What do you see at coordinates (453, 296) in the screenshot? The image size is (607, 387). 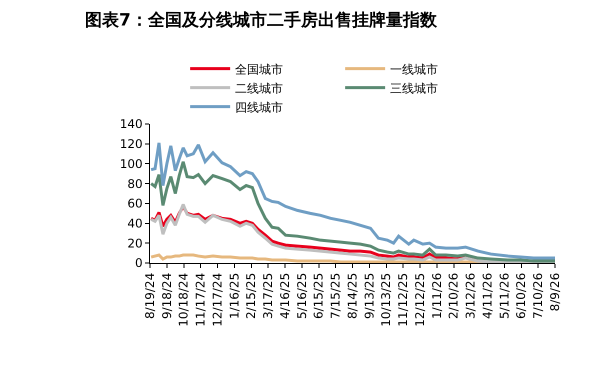 I see `x-tick-label: 2/10/26` at bounding box center [453, 296].